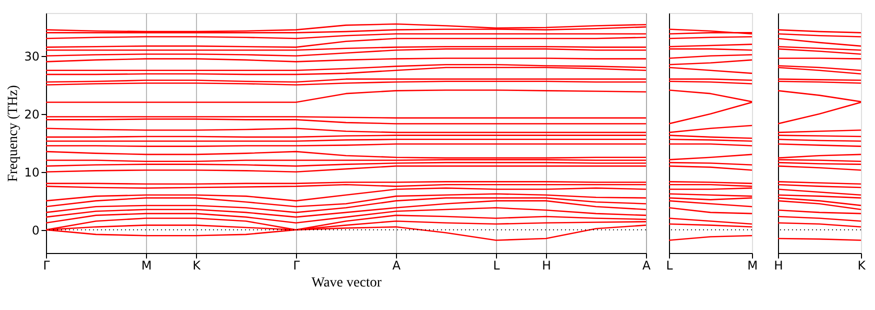 The image size is (875, 310). I want to click on x-axis-title: Wave vector, so click(347, 283).